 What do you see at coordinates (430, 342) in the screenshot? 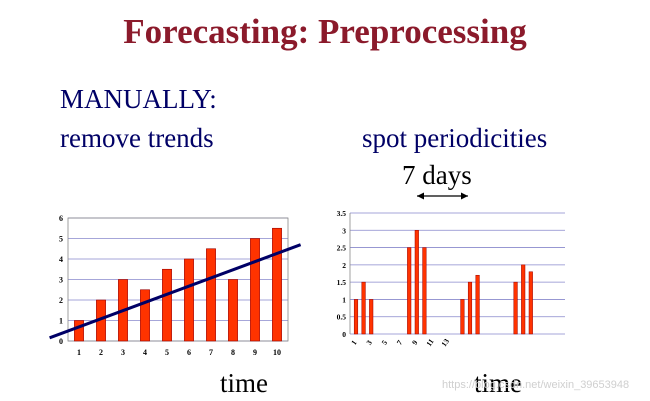
I see `right-x-tick-label: 11` at bounding box center [430, 342].